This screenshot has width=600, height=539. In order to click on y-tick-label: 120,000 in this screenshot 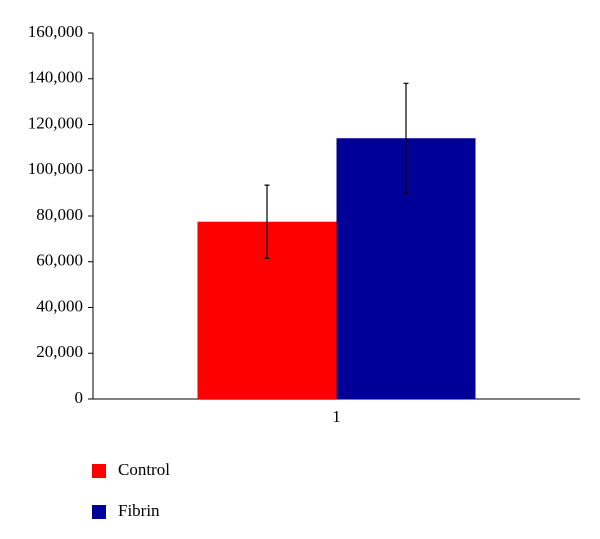, I will do `click(55, 122)`.